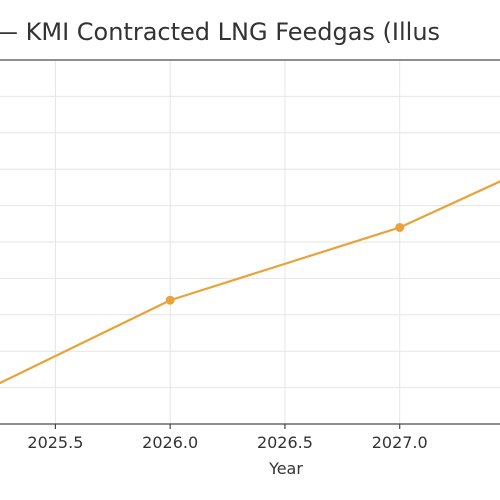 The width and height of the screenshot is (500, 500). What do you see at coordinates (170, 442) in the screenshot?
I see `x-tick-label: 2026.0` at bounding box center [170, 442].